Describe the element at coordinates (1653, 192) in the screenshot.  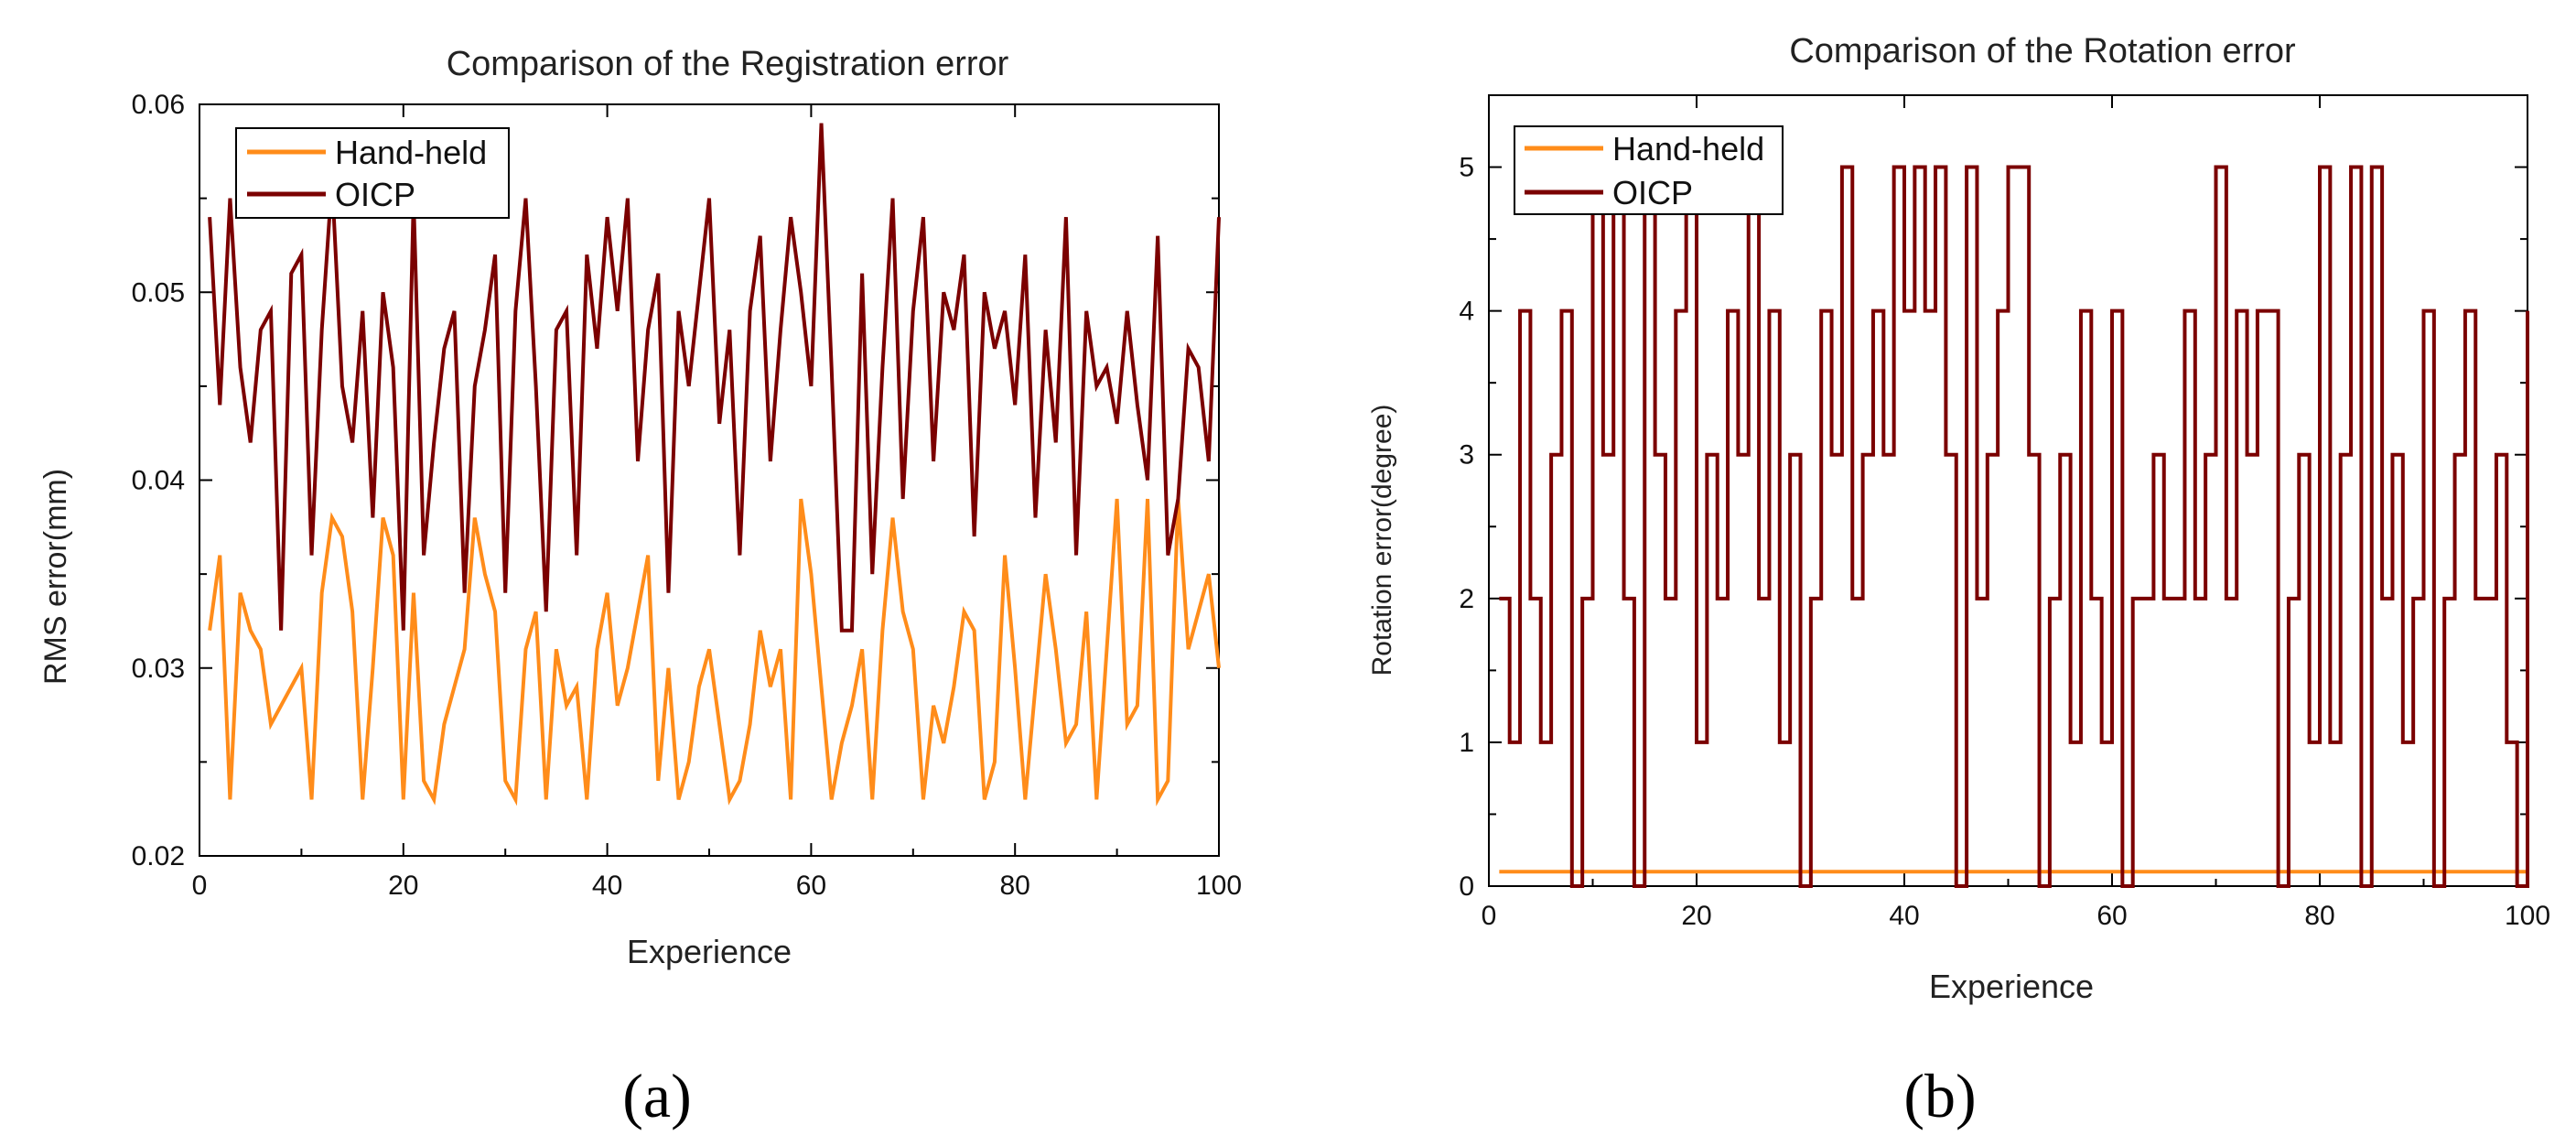
I see `chart-b-legend-oicp-label: OICP` at that location.